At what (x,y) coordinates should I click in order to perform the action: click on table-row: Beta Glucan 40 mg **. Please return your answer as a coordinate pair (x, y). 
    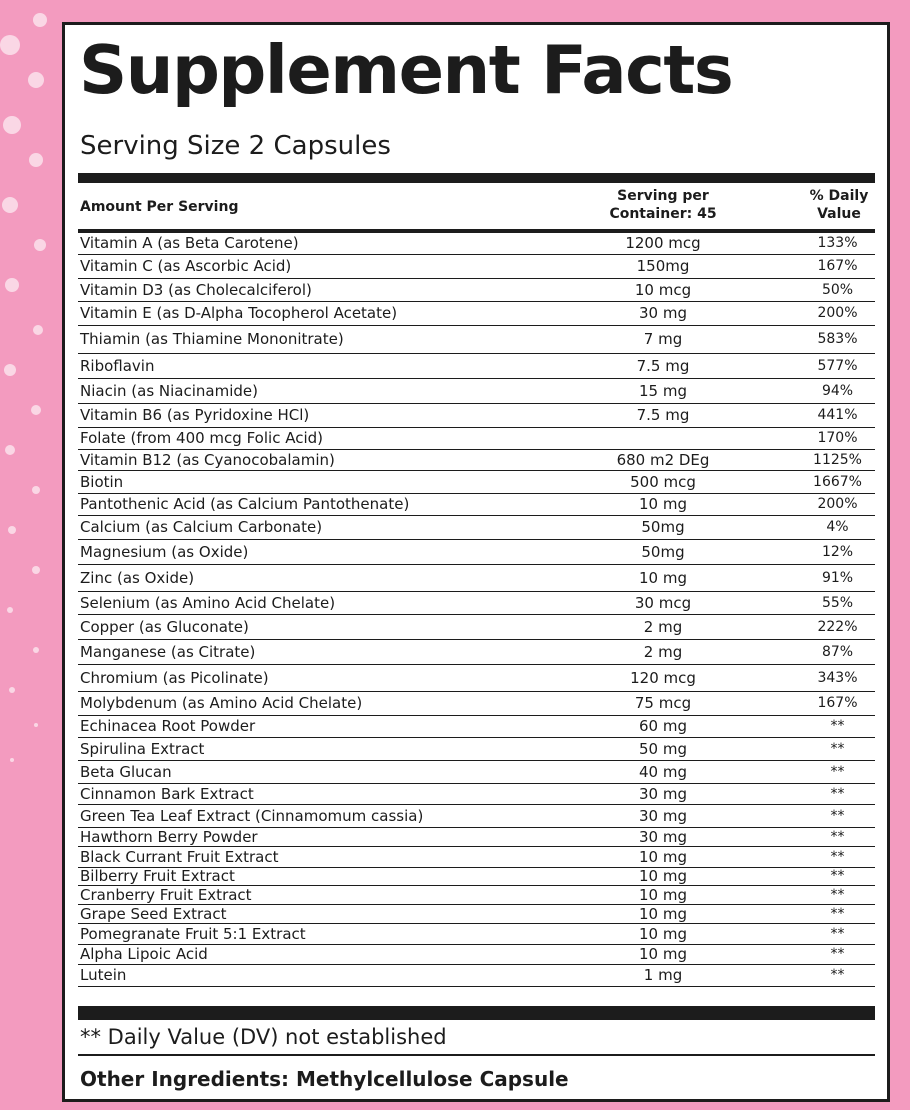
    Looking at the image, I should click on (476, 772).